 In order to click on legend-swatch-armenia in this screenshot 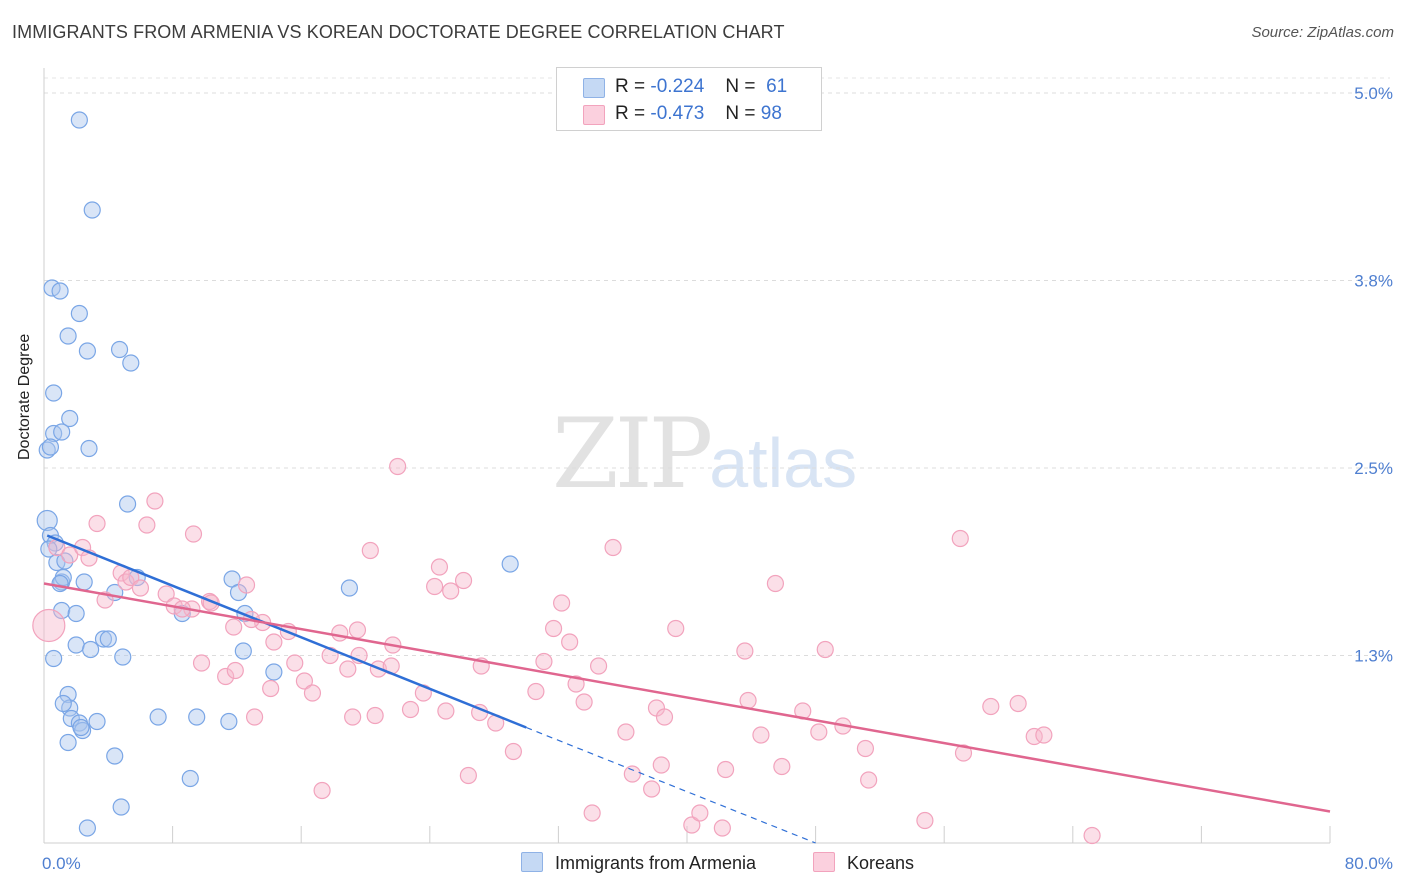, I will do `click(594, 88)`.